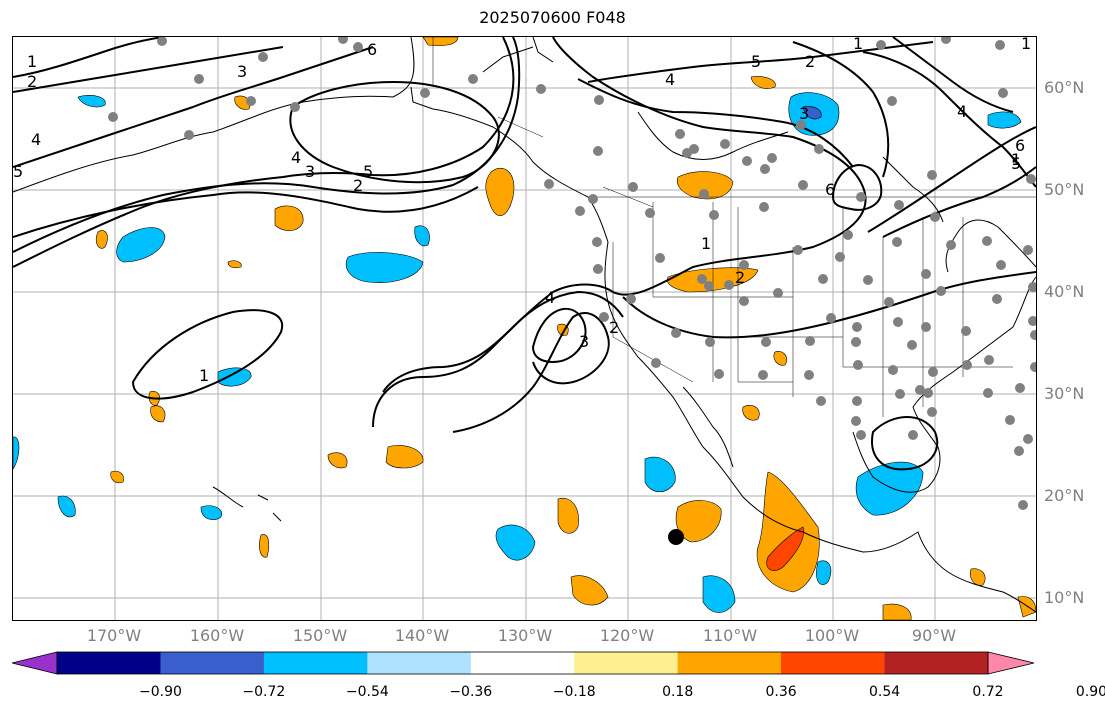  I want to click on colorbar-outline, so click(522, 663).